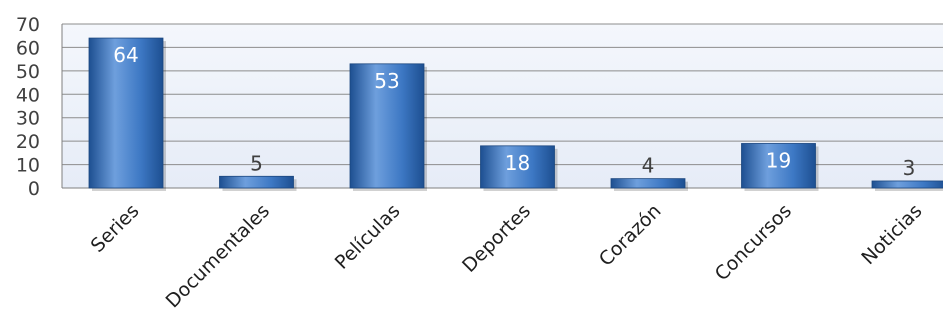  What do you see at coordinates (256, 163) in the screenshot?
I see `data-label: 5` at bounding box center [256, 163].